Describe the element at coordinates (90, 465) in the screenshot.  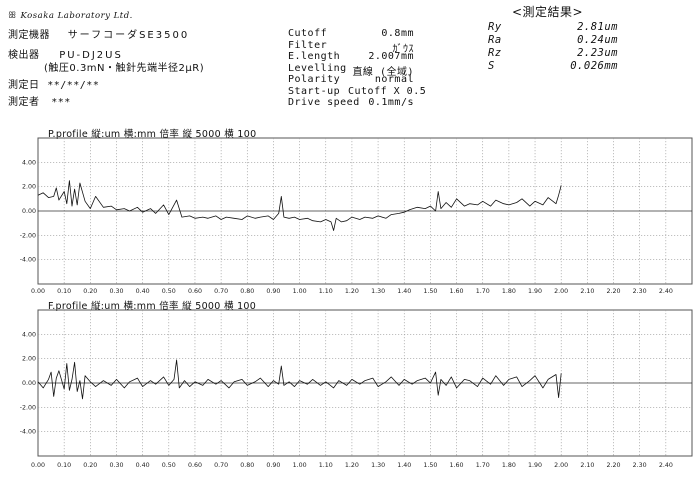
I see `f-x-tick-label: 0.20` at that location.